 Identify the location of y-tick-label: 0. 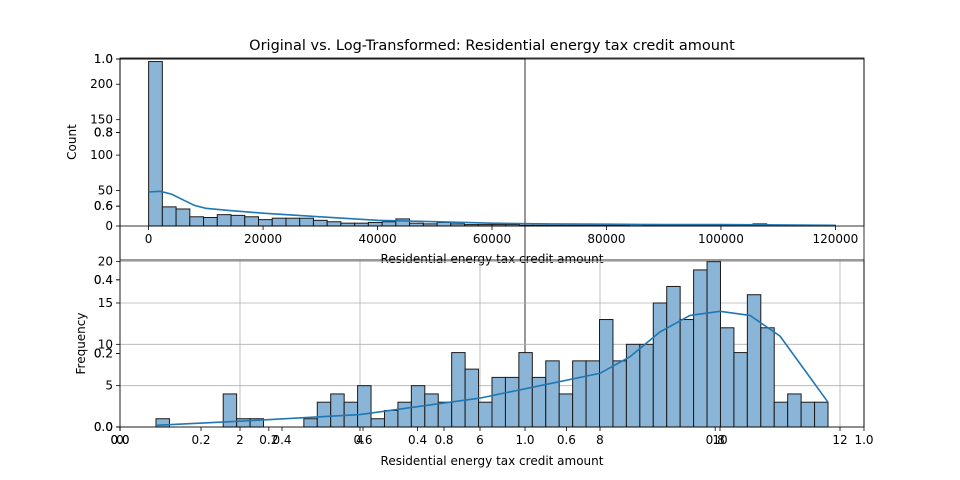
(109, 226).